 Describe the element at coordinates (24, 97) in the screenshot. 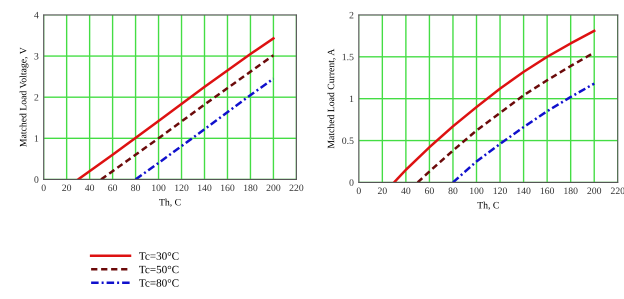

I see `y-axis-title: Matched Load Voltage, V` at that location.